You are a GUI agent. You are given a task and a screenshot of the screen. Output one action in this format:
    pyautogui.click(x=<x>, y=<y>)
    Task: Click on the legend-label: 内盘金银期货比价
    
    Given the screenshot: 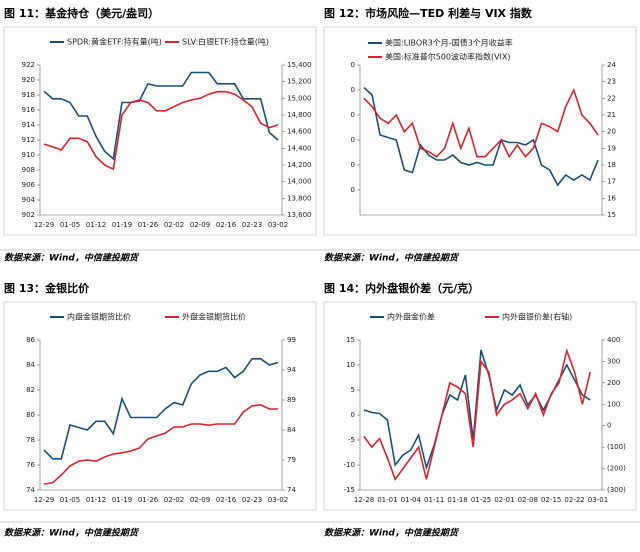 What is the action you would take?
    pyautogui.click(x=99, y=317)
    